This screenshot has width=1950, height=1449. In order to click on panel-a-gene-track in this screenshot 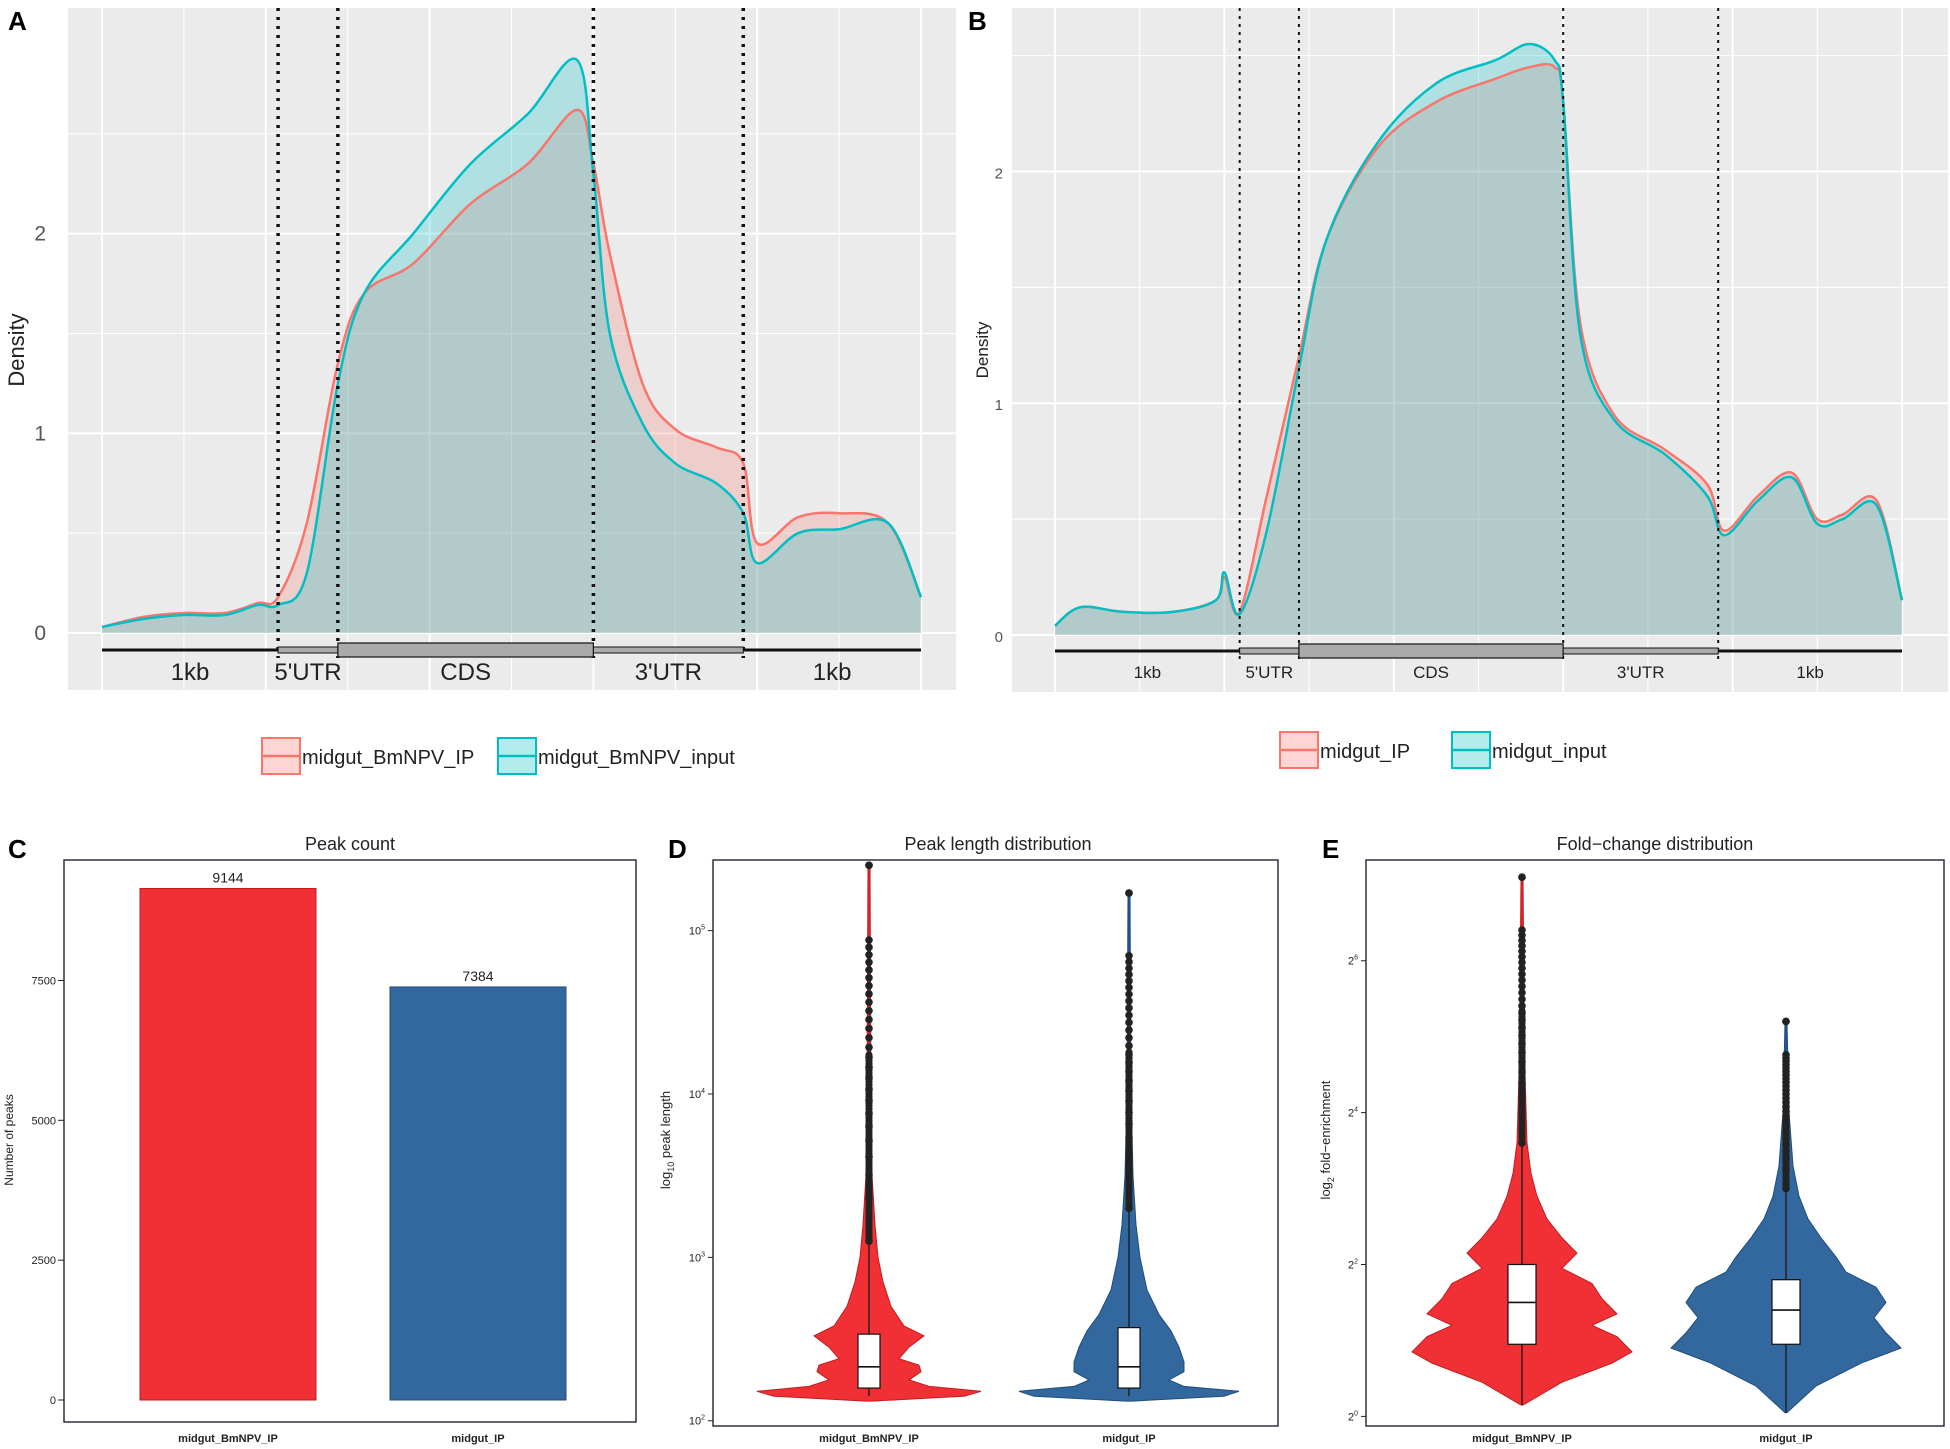, I will do `click(511, 650)`.